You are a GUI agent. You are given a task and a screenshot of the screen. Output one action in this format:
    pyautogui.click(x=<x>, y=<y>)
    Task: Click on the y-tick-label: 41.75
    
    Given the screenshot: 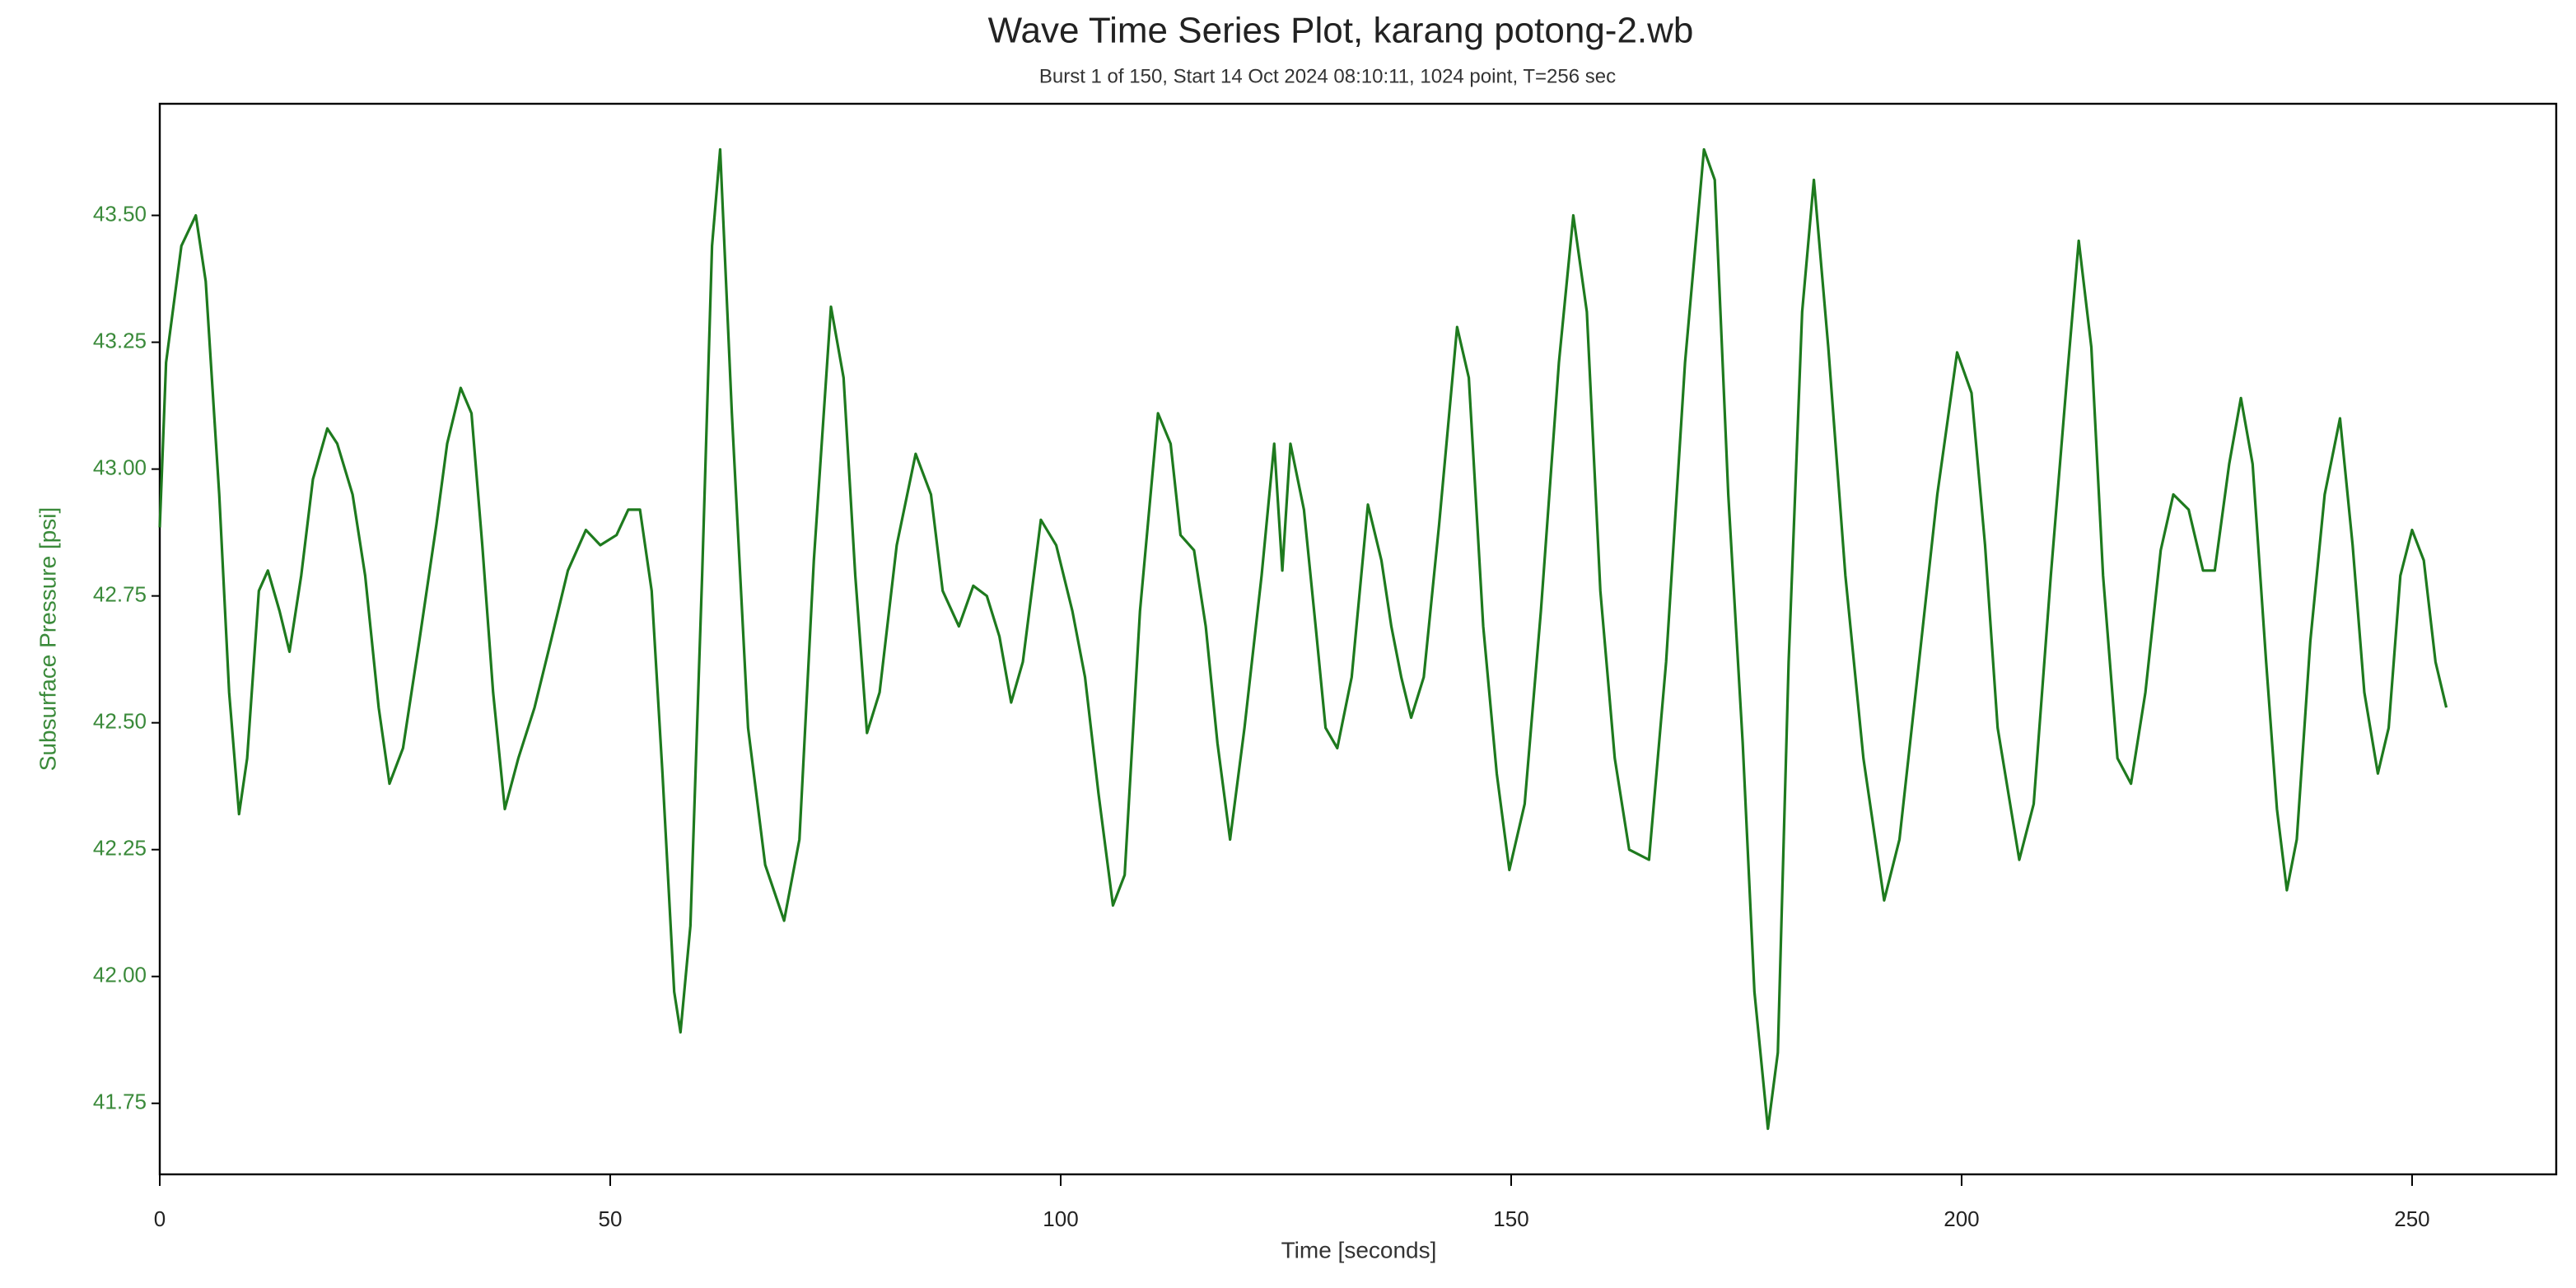 What is the action you would take?
    pyautogui.click(x=120, y=1102)
    